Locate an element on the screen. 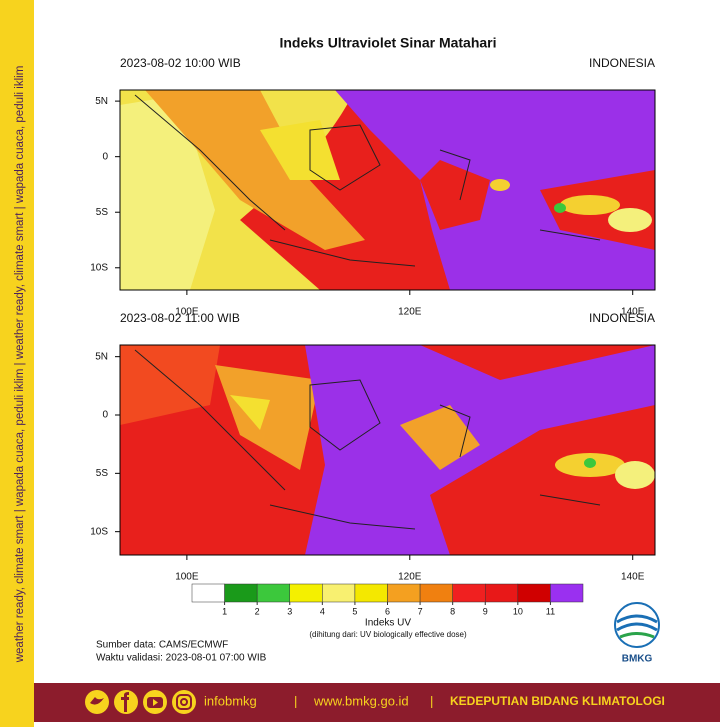  colorbar-label: 10 is located at coordinates (518, 611).